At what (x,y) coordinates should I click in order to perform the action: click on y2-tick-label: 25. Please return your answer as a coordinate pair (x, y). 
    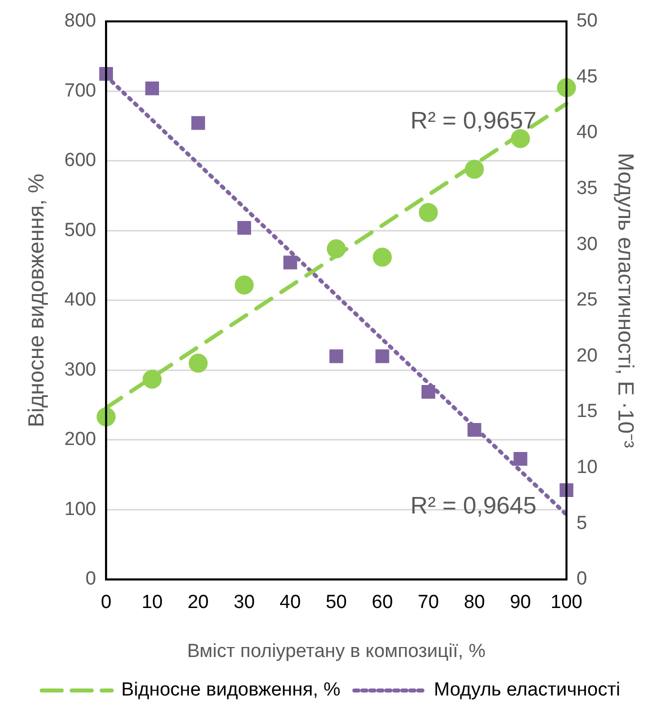
    Looking at the image, I should click on (587, 300).